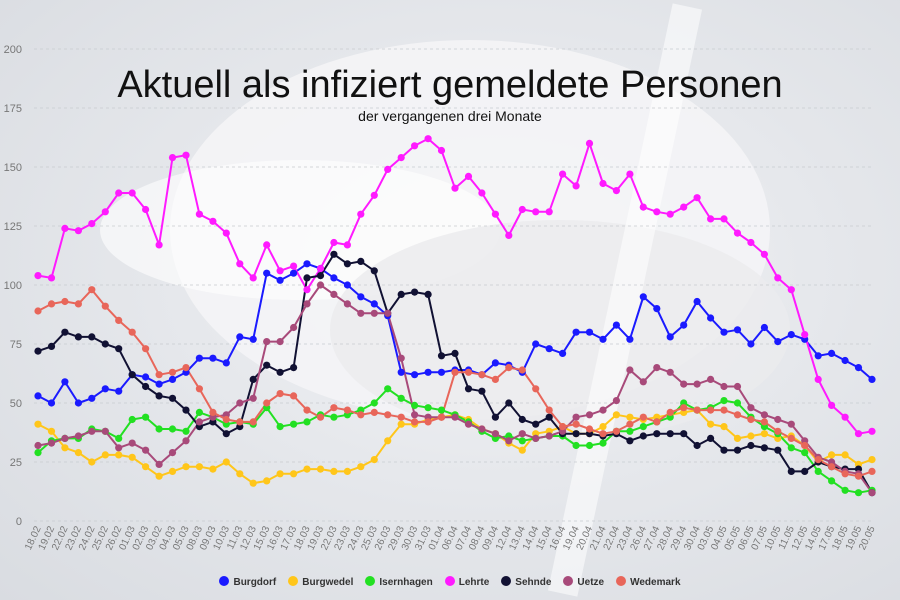  Describe the element at coordinates (583, 582) in the screenshot. I see `legend-item-uetze: Uetze` at that location.